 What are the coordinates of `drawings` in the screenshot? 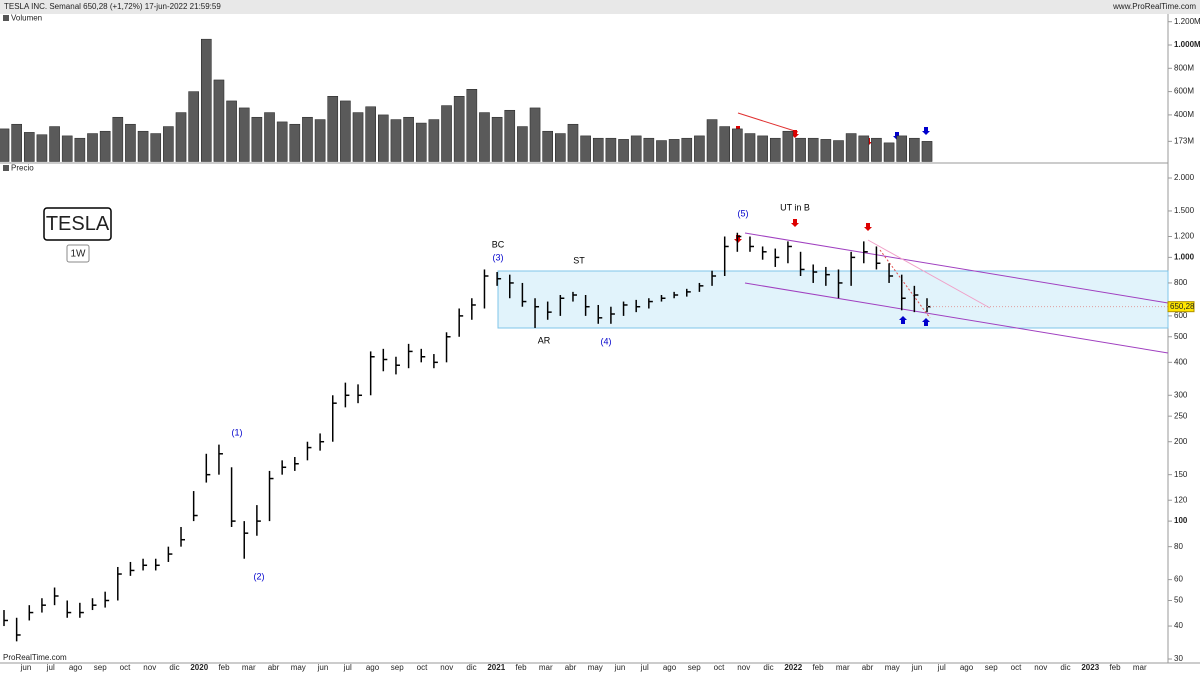 It's located at (953, 233).